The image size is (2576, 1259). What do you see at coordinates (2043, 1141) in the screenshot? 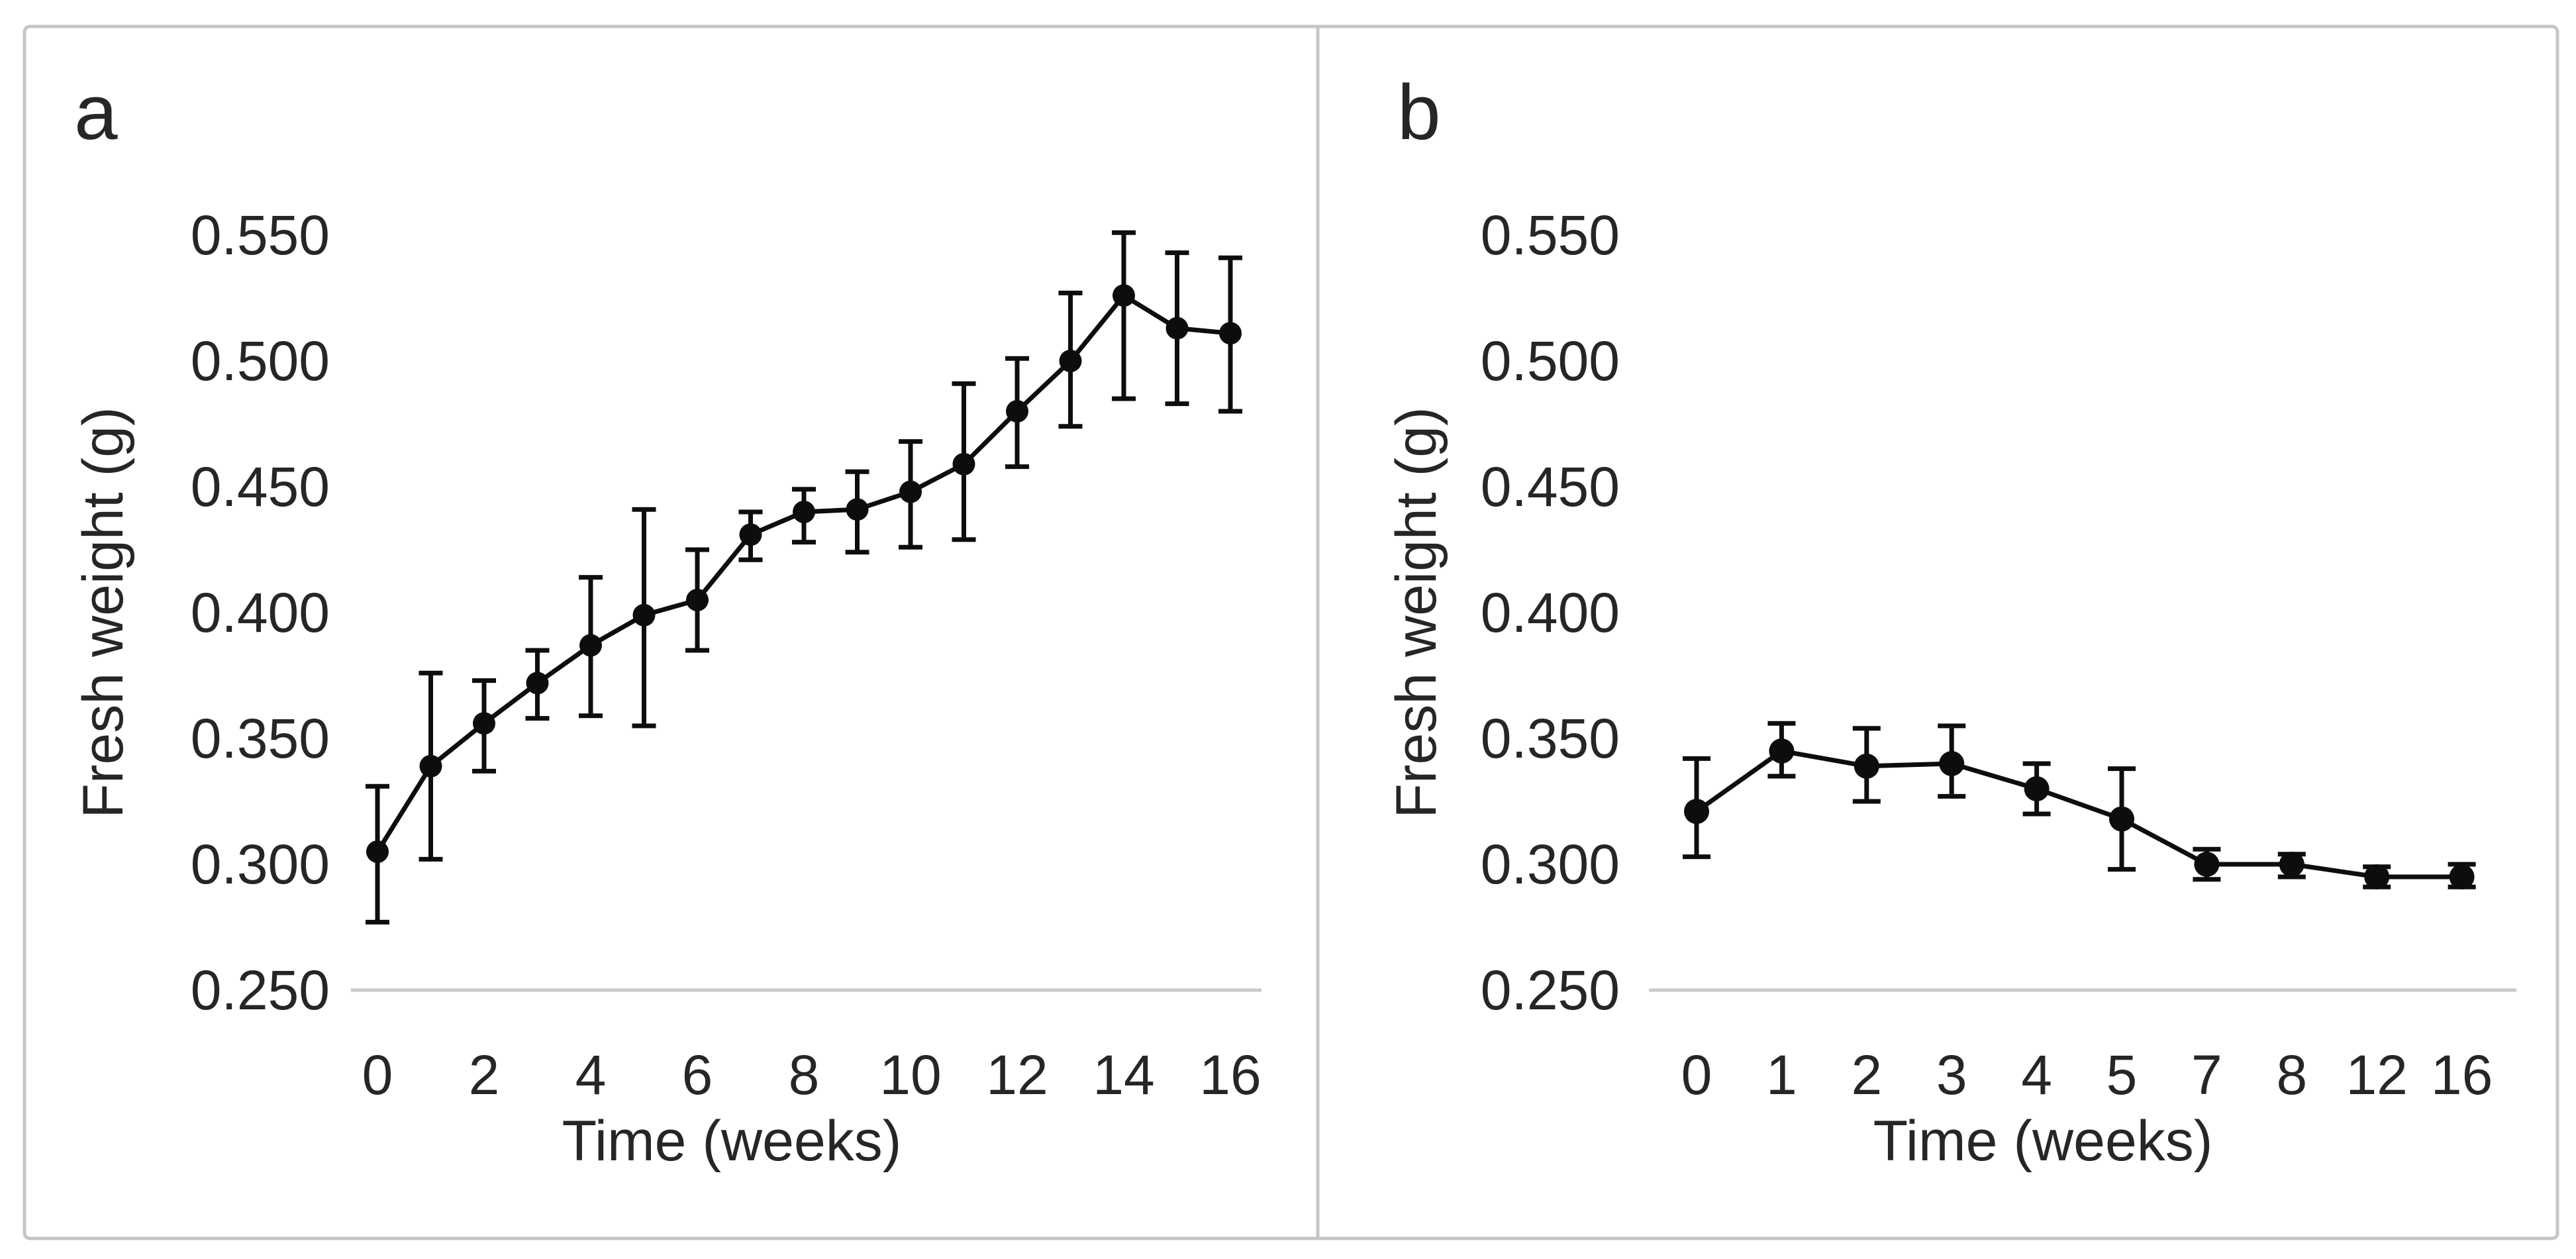
I see `x-axis-title-b: Time (weeks)` at bounding box center [2043, 1141].